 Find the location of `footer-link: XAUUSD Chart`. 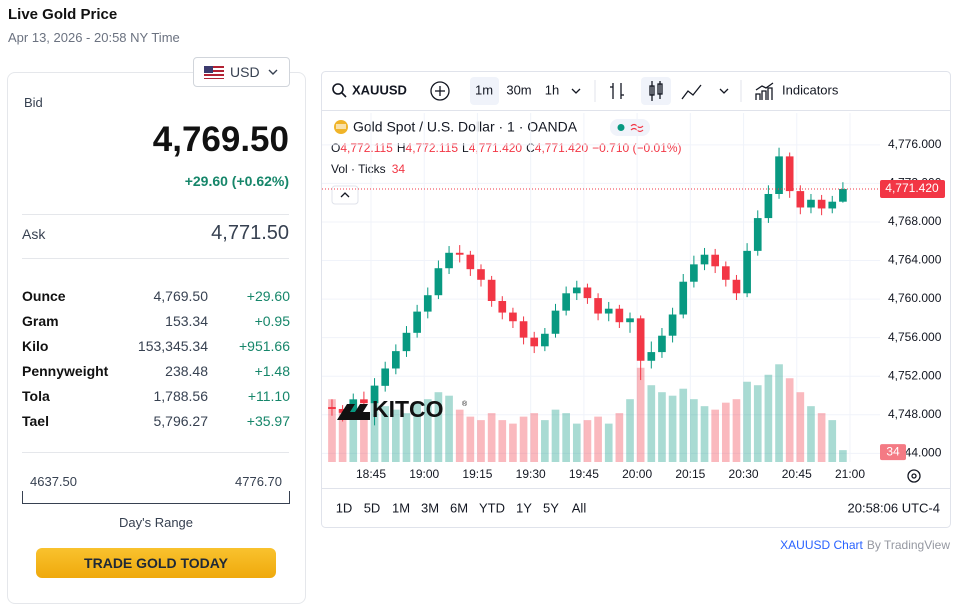

footer-link: XAUUSD Chart is located at coordinates (821, 545).